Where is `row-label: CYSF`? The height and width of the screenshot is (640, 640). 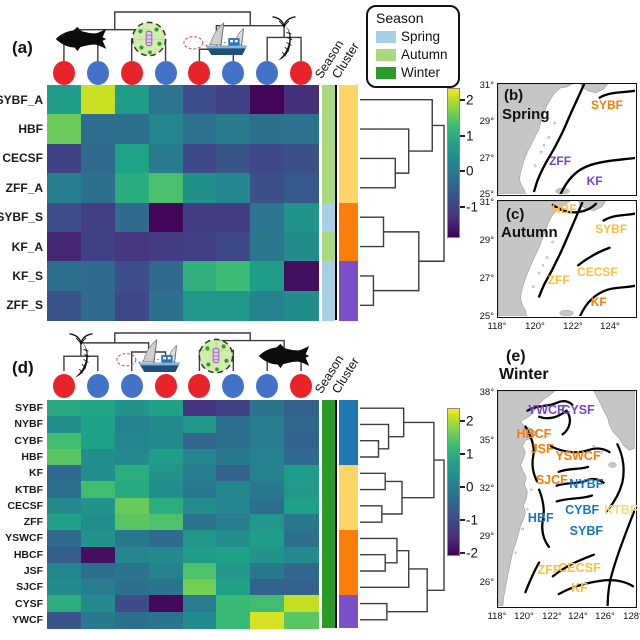 row-label: CYSF is located at coordinates (28, 603).